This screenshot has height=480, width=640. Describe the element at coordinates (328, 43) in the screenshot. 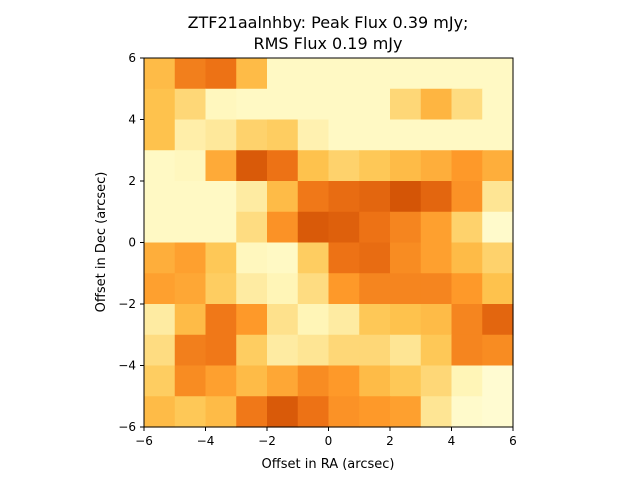

I see `chart-title-line-2: RMS Flux 0.19 mJy` at that location.